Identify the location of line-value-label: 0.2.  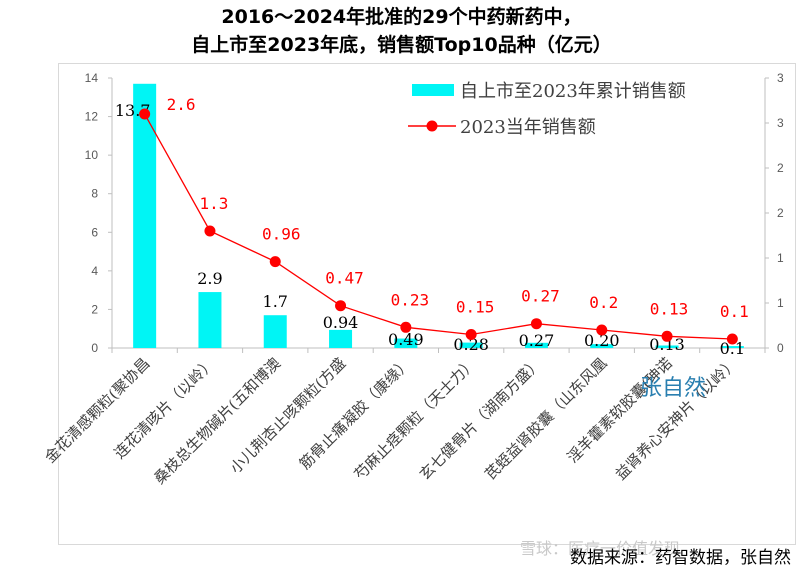
(603, 302).